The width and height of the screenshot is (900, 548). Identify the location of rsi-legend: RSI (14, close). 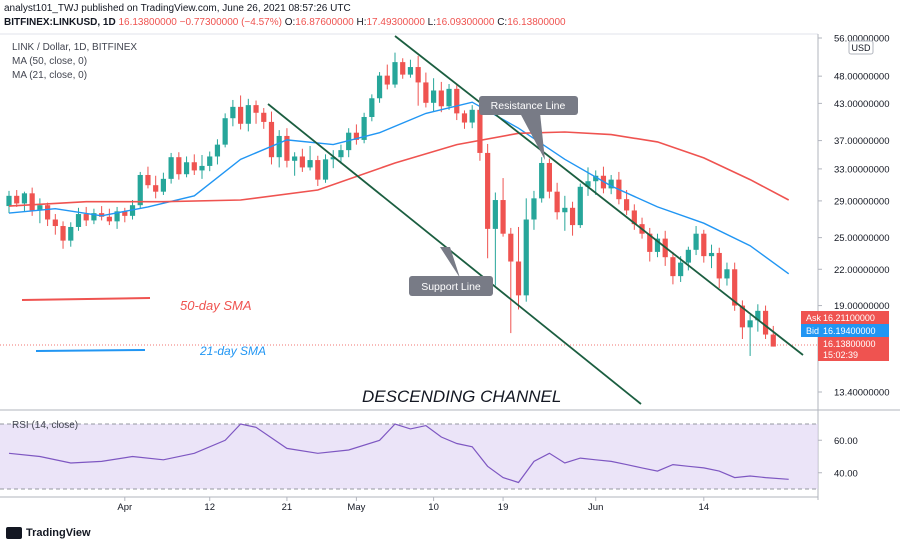
(45, 425).